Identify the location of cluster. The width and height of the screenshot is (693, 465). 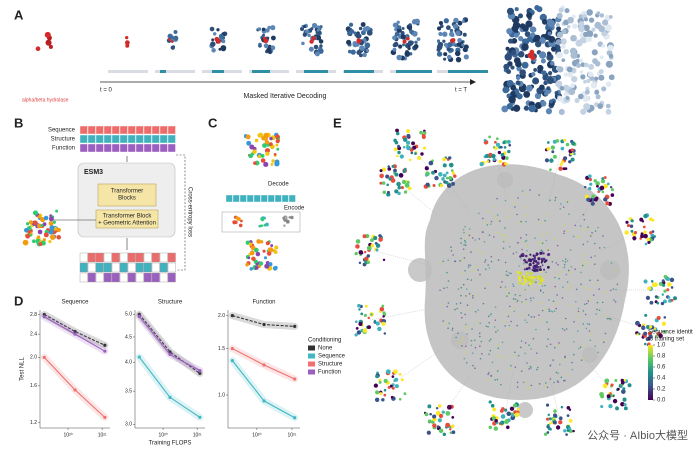
(460, 340).